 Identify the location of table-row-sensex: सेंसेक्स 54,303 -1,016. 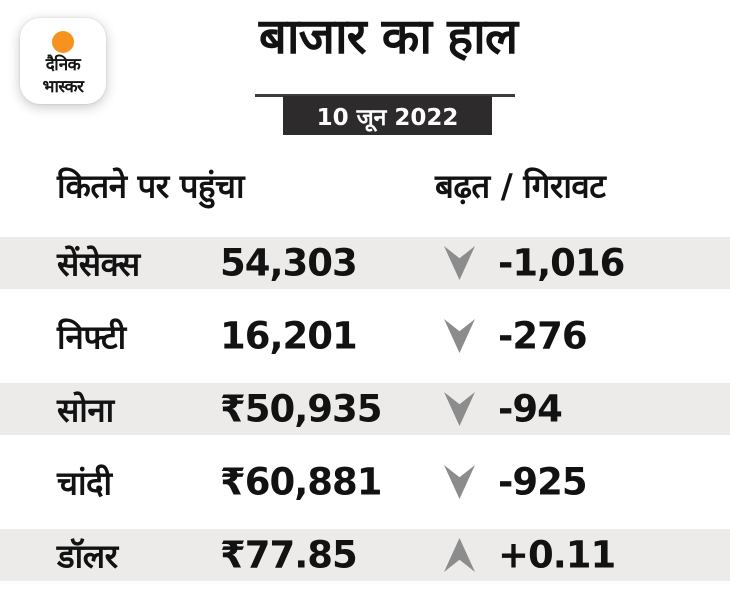
(365, 263).